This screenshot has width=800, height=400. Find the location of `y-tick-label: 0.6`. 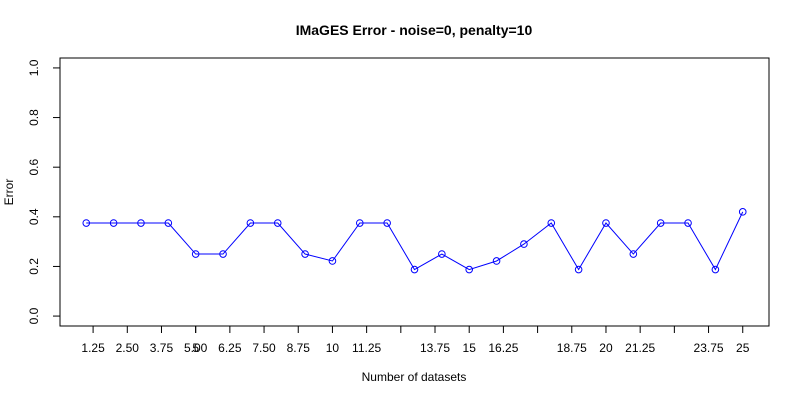

y-tick-label: 0.6 is located at coordinates (34, 167).